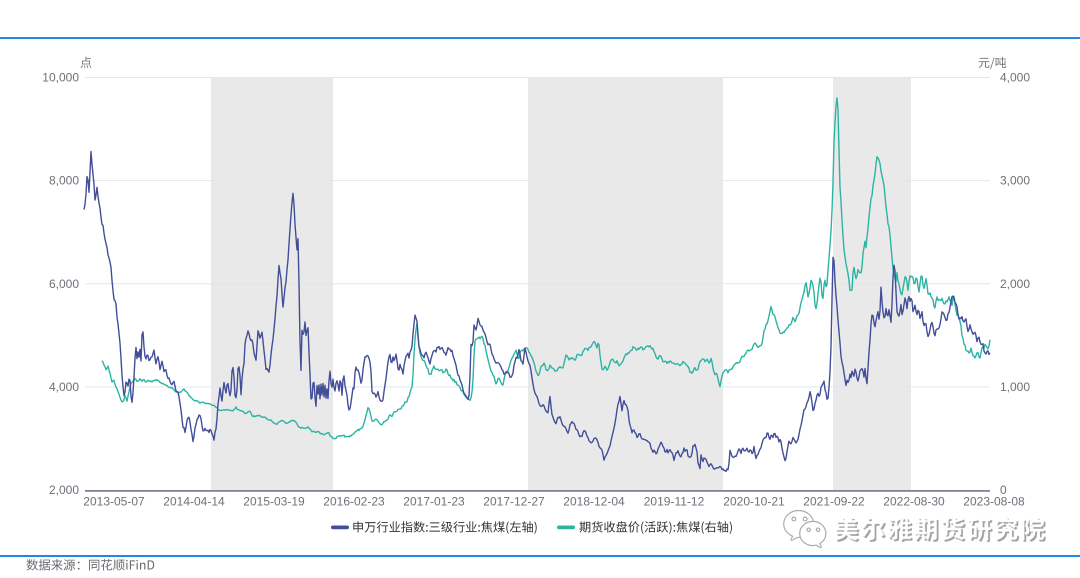 Image resolution: width=1080 pixels, height=578 pixels. I want to click on svg-text: 2013-05-07, so click(114, 502).